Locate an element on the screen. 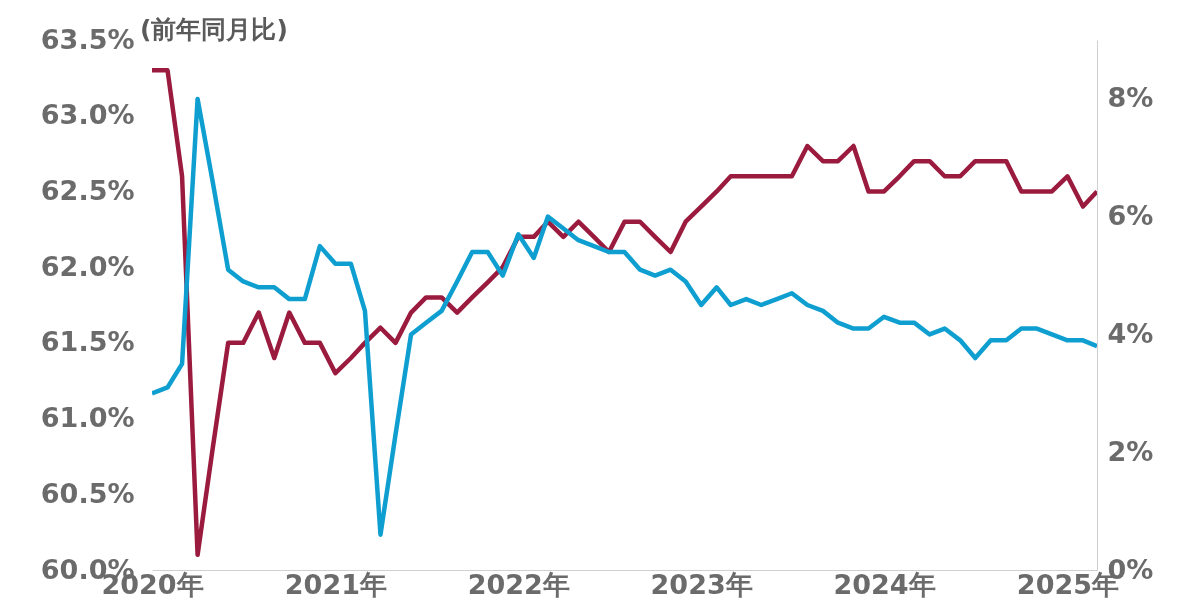  y-tick-label: 63.0% is located at coordinates (87, 115).